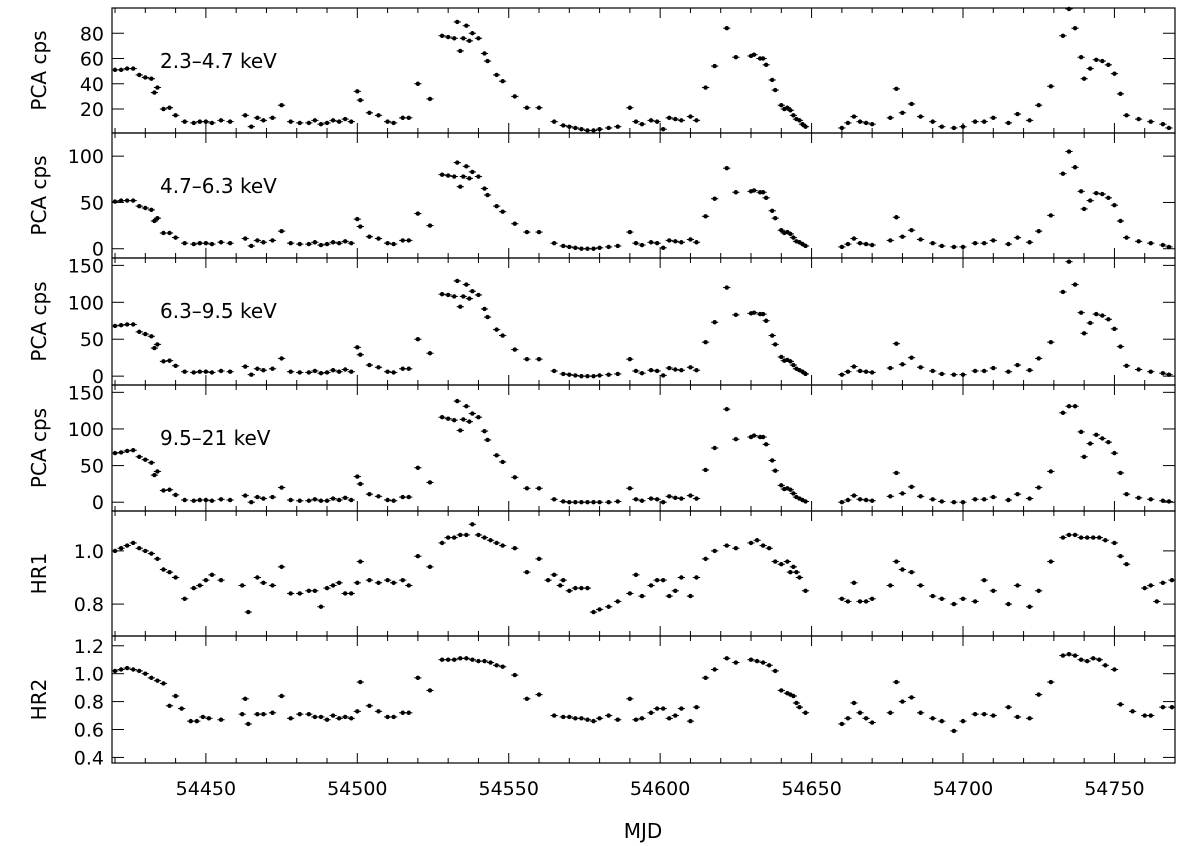  I want to click on x-tick-label: 54600, so click(660, 789).